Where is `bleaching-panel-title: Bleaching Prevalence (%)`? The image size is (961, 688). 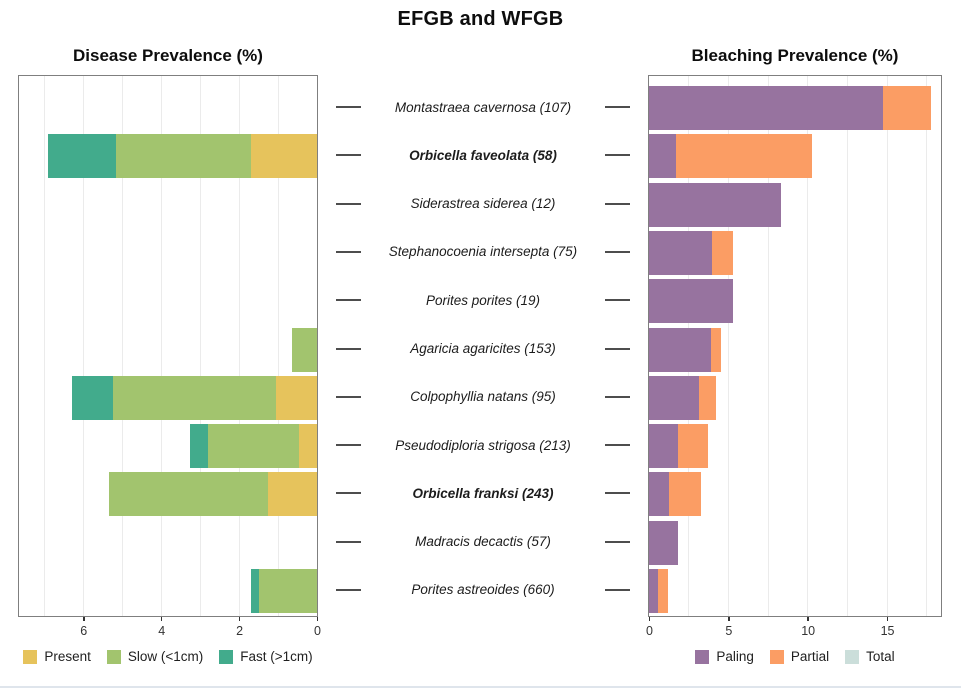
bleaching-panel-title: Bleaching Prevalence (%) is located at coordinates (795, 55).